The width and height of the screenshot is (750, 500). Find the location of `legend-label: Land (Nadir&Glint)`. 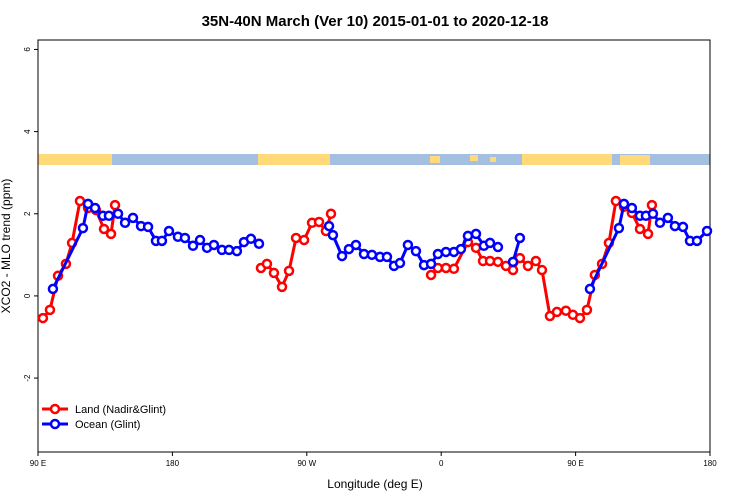

legend-label: Land (Nadir&Glint) is located at coordinates (120, 410).